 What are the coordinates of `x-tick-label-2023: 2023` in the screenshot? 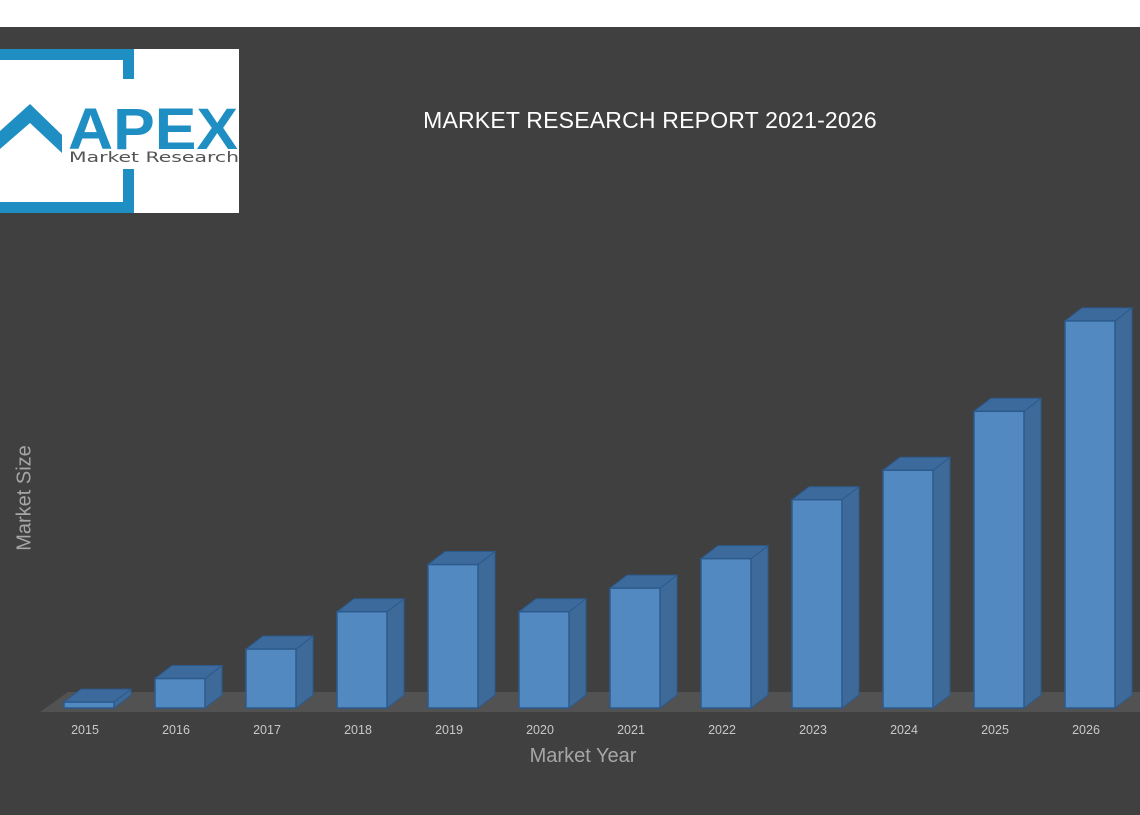 It's located at (813, 730).